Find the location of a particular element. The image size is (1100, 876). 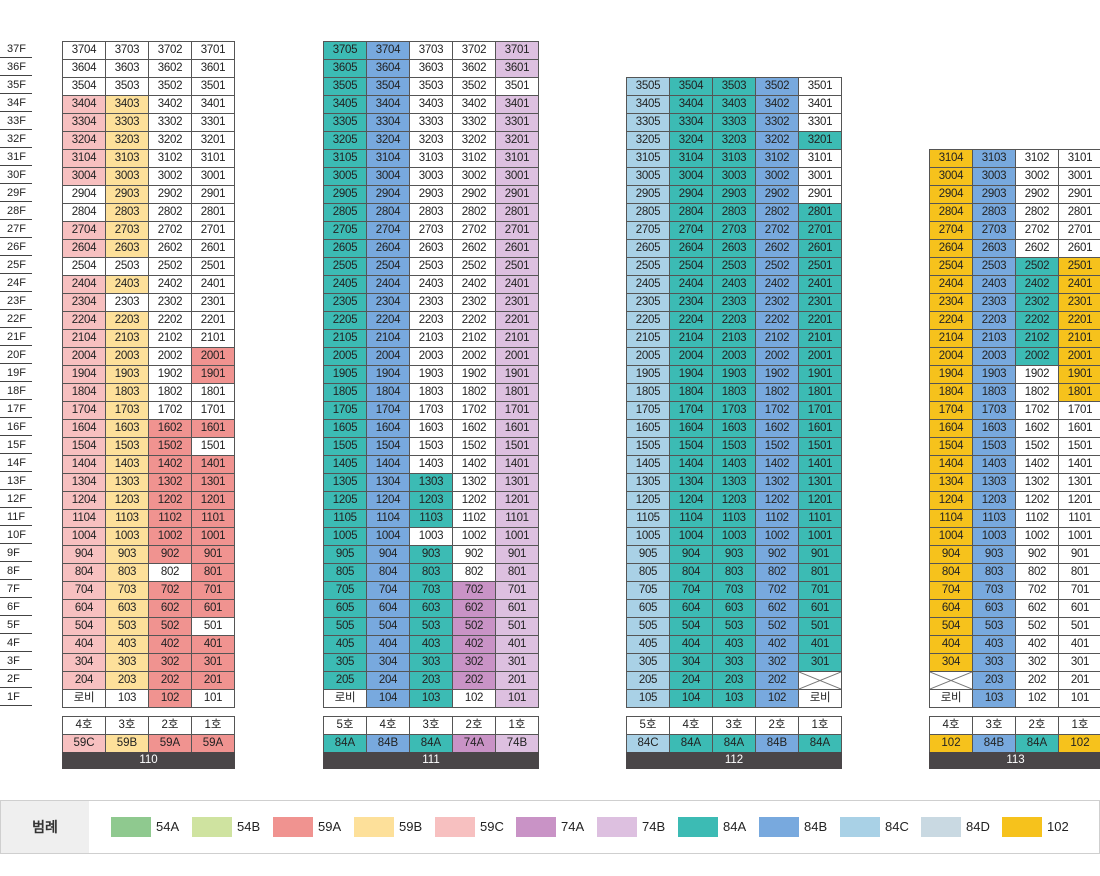

unit-cell: 3004 is located at coordinates (84, 176).